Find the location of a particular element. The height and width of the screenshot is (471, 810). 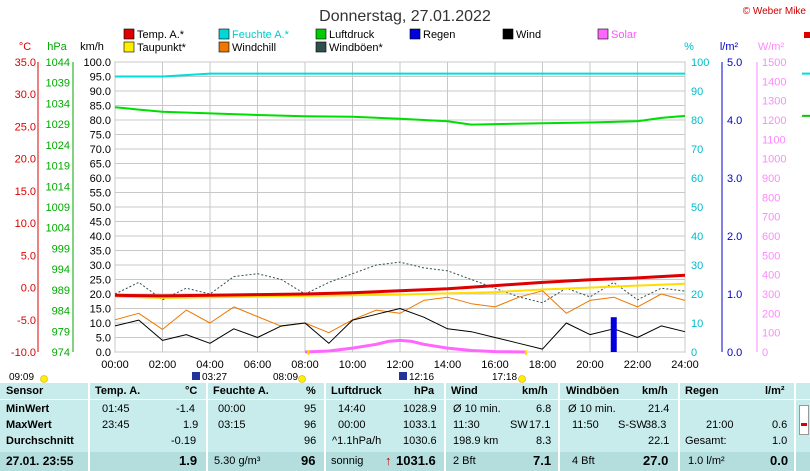

press-max-time: 00:00 is located at coordinates (352, 425).